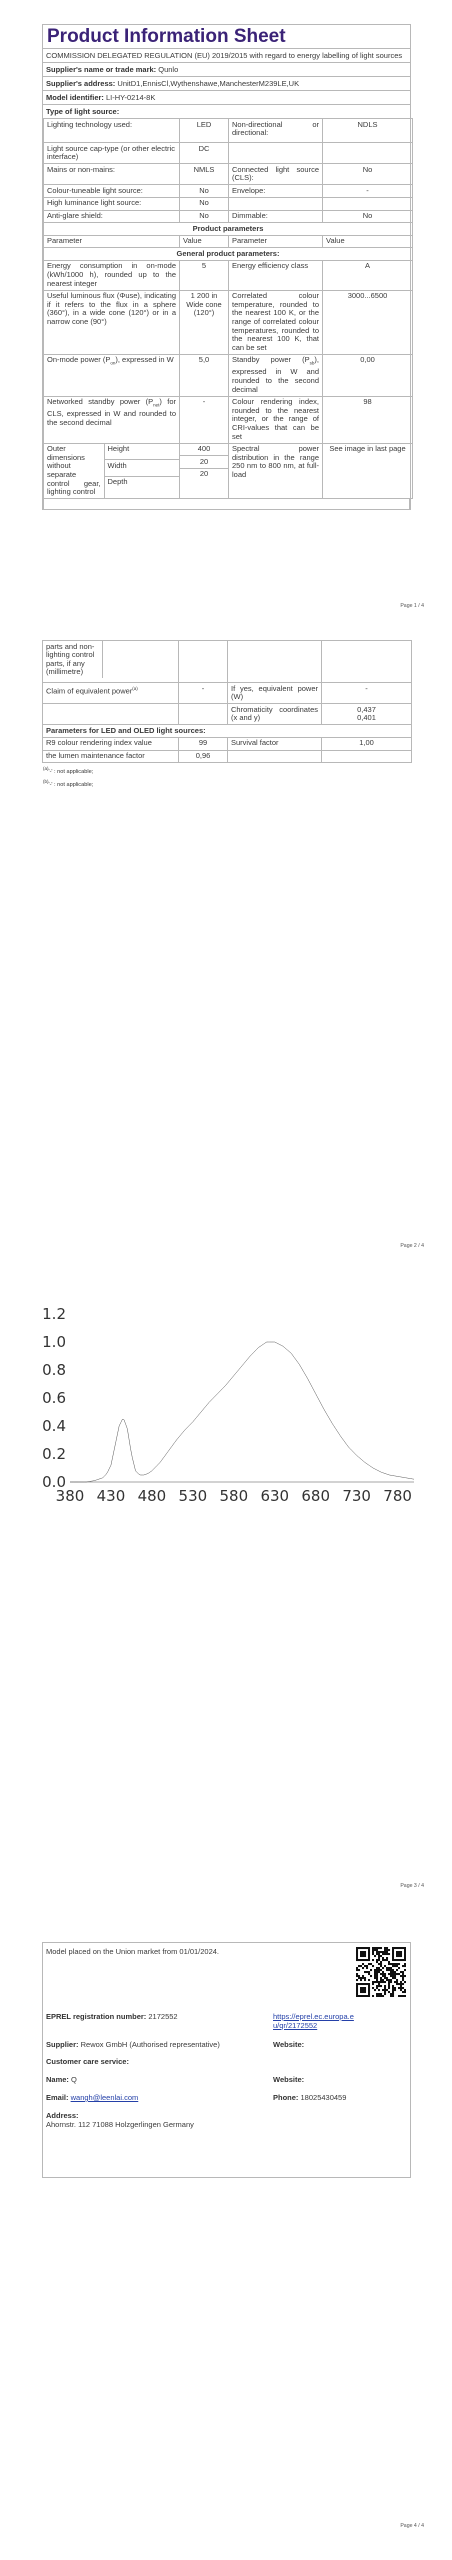 The image size is (452, 2560). Describe the element at coordinates (111, 241) in the screenshot. I see `col-parameter-1: Parameter` at that location.